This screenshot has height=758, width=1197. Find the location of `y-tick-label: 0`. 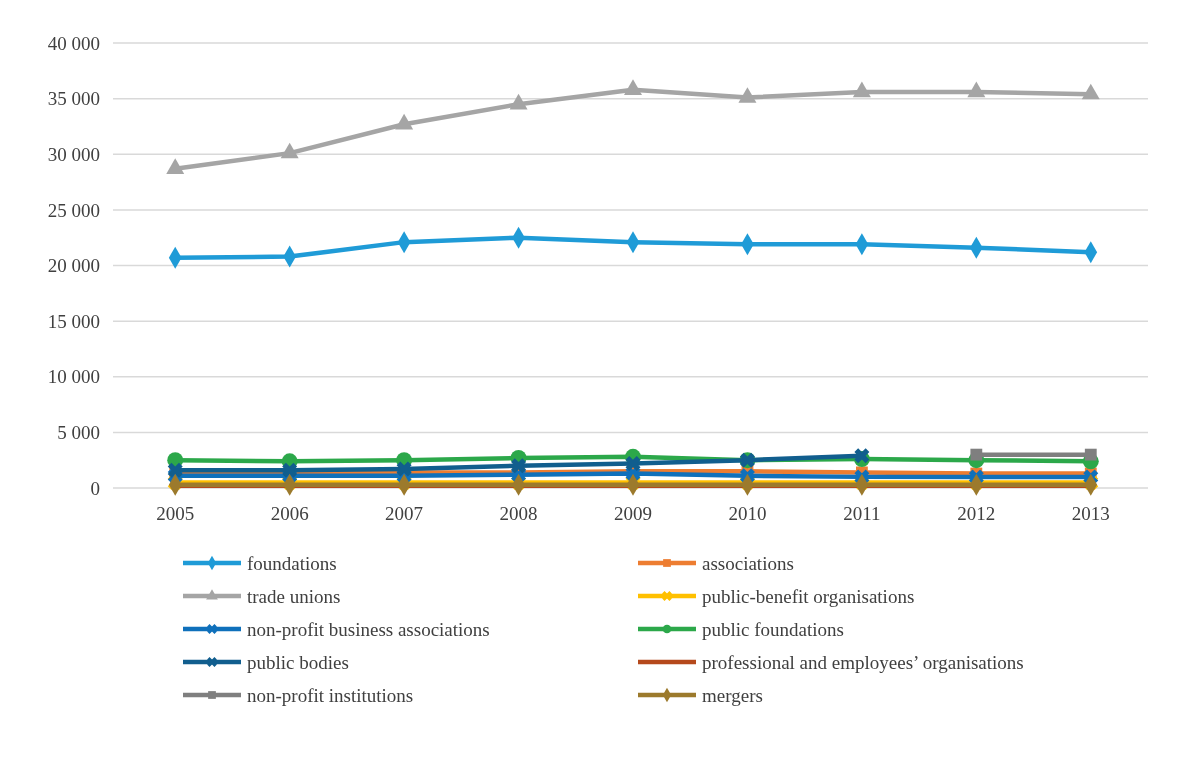

y-tick-label: 0 is located at coordinates (95, 488).